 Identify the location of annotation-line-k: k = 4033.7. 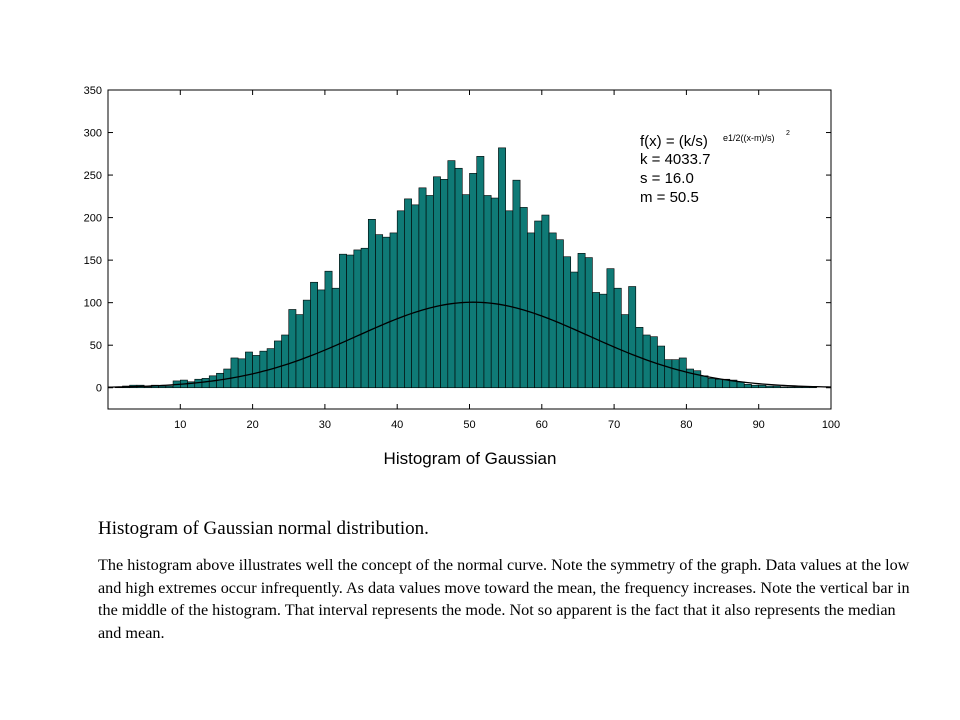
(675, 159).